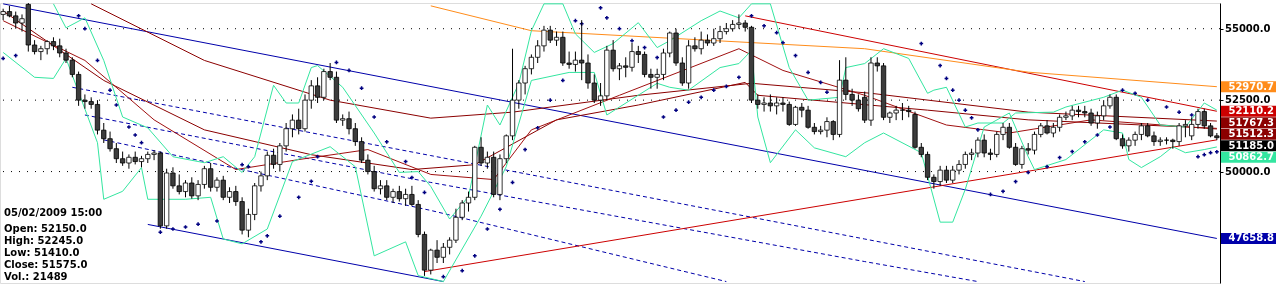 The height and width of the screenshot is (285, 1276). What do you see at coordinates (1248, 28) in the screenshot?
I see `y-tick-label: 55000.0` at bounding box center [1248, 28].